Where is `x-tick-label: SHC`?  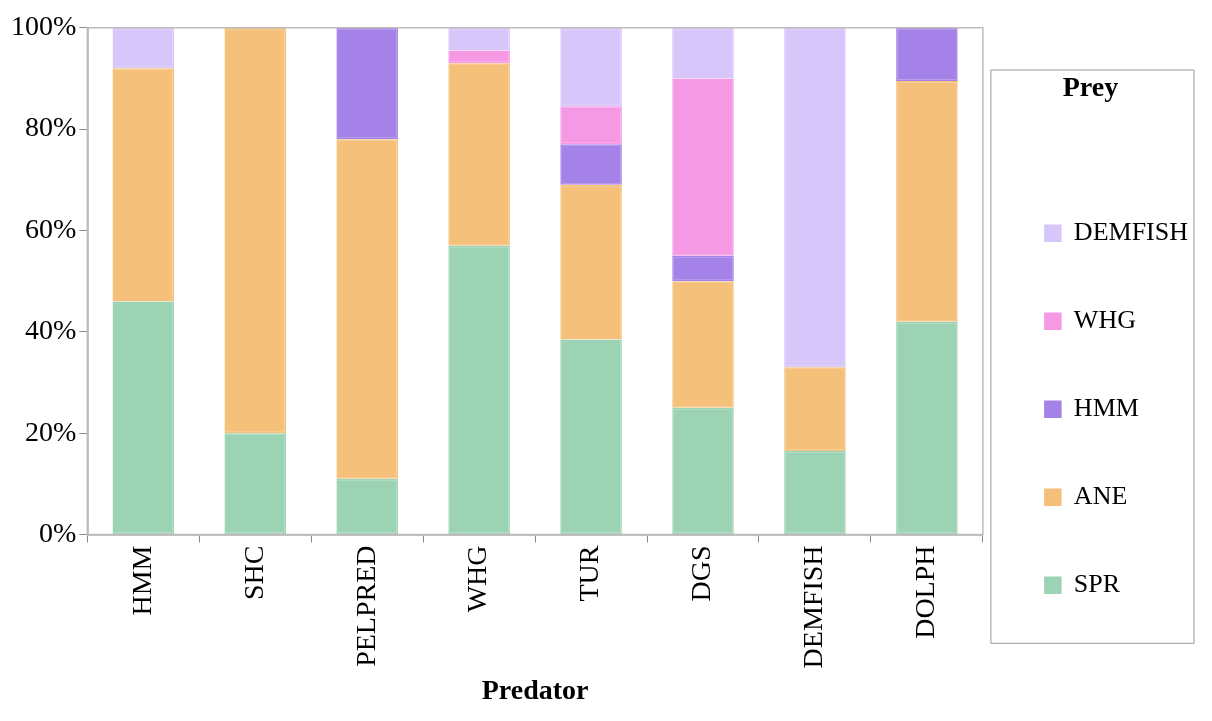
x-tick-label: SHC is located at coordinates (253, 572).